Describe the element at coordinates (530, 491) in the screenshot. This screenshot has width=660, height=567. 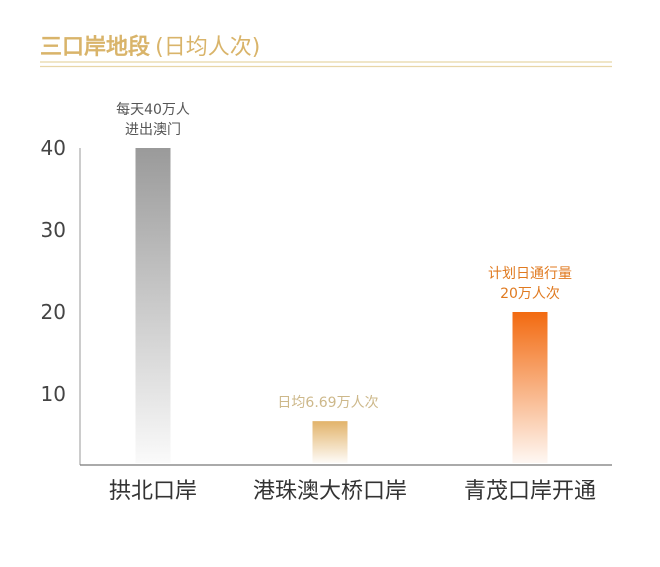
I see `x-category-label: 青茂口岸开通` at that location.